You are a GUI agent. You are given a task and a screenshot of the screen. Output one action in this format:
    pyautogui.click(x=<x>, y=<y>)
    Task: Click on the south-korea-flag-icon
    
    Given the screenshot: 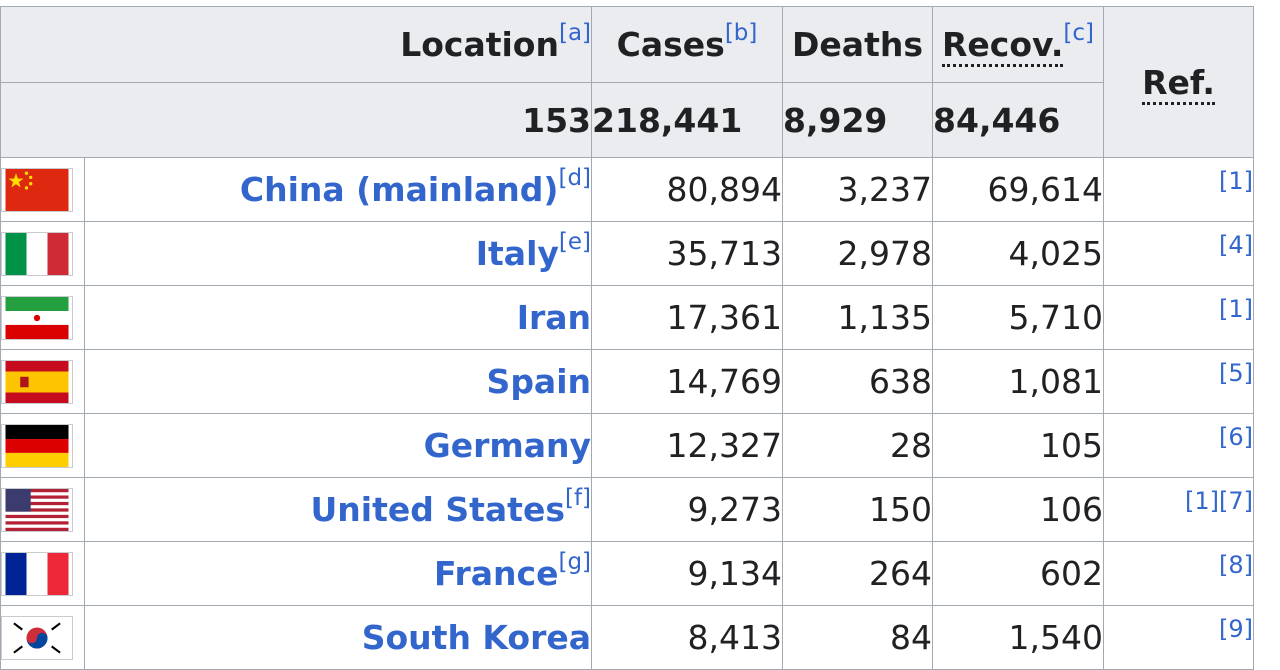 What is the action you would take?
    pyautogui.click(x=37, y=637)
    